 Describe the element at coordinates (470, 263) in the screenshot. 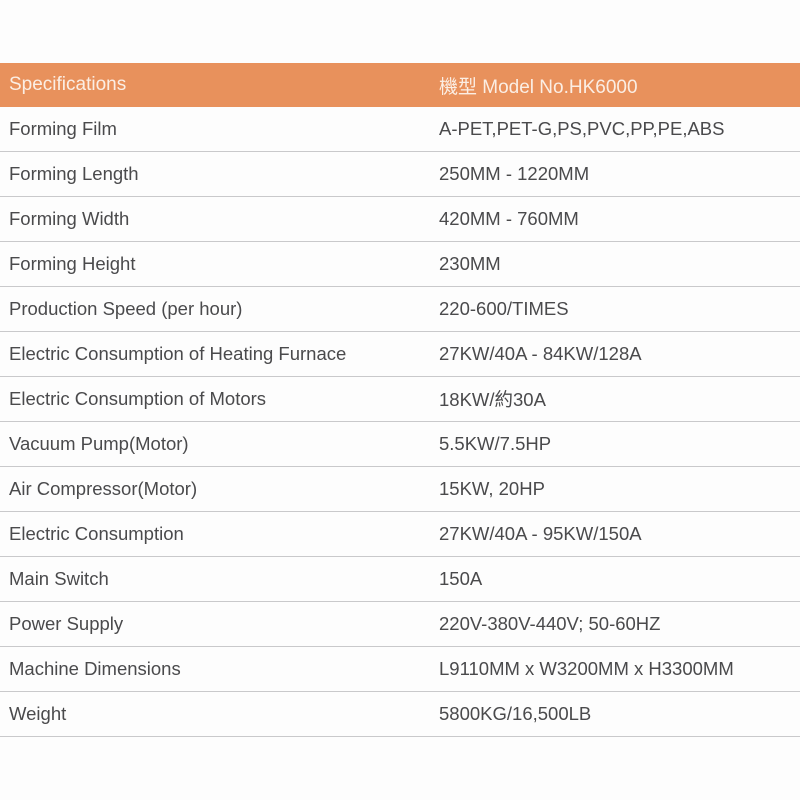

I see `spec-value: 230MM` at that location.